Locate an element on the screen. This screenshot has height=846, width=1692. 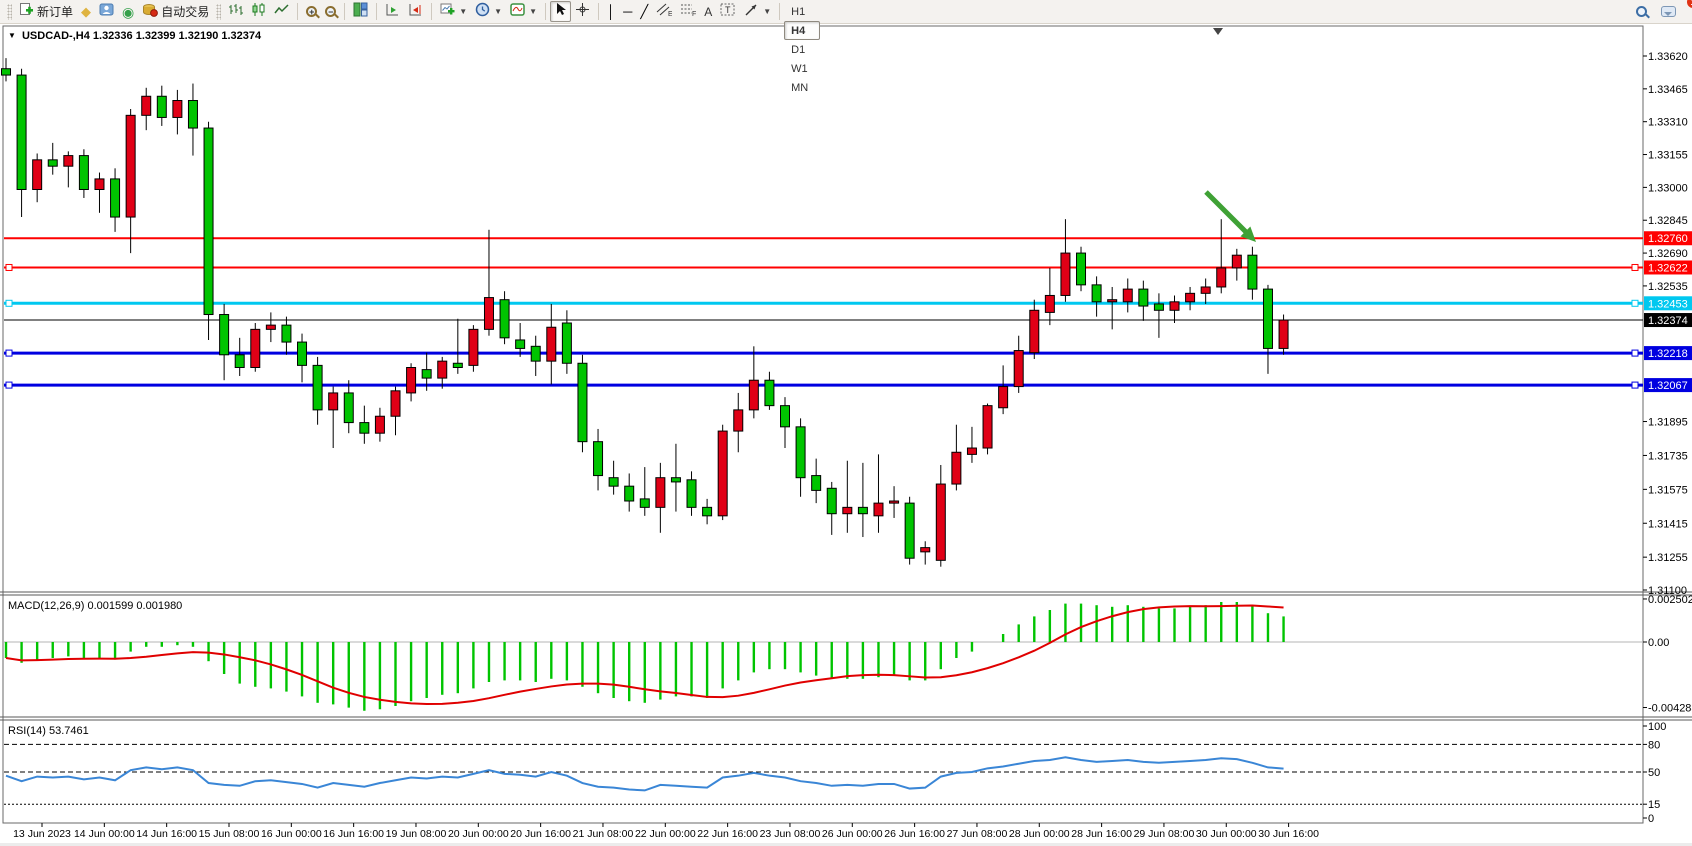
search-button is located at coordinates (1641, 11).